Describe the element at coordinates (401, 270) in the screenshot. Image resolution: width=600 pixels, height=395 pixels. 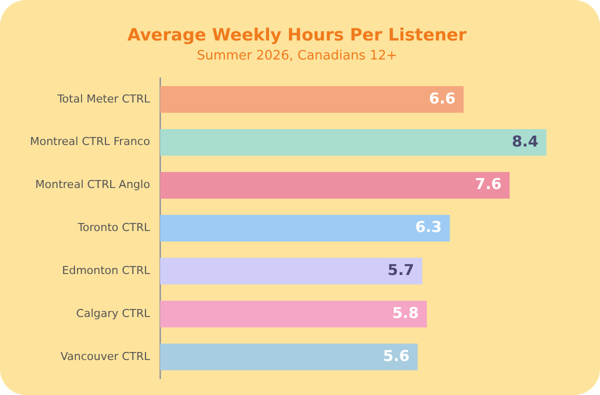
I see `data-label: 5.7` at that location.